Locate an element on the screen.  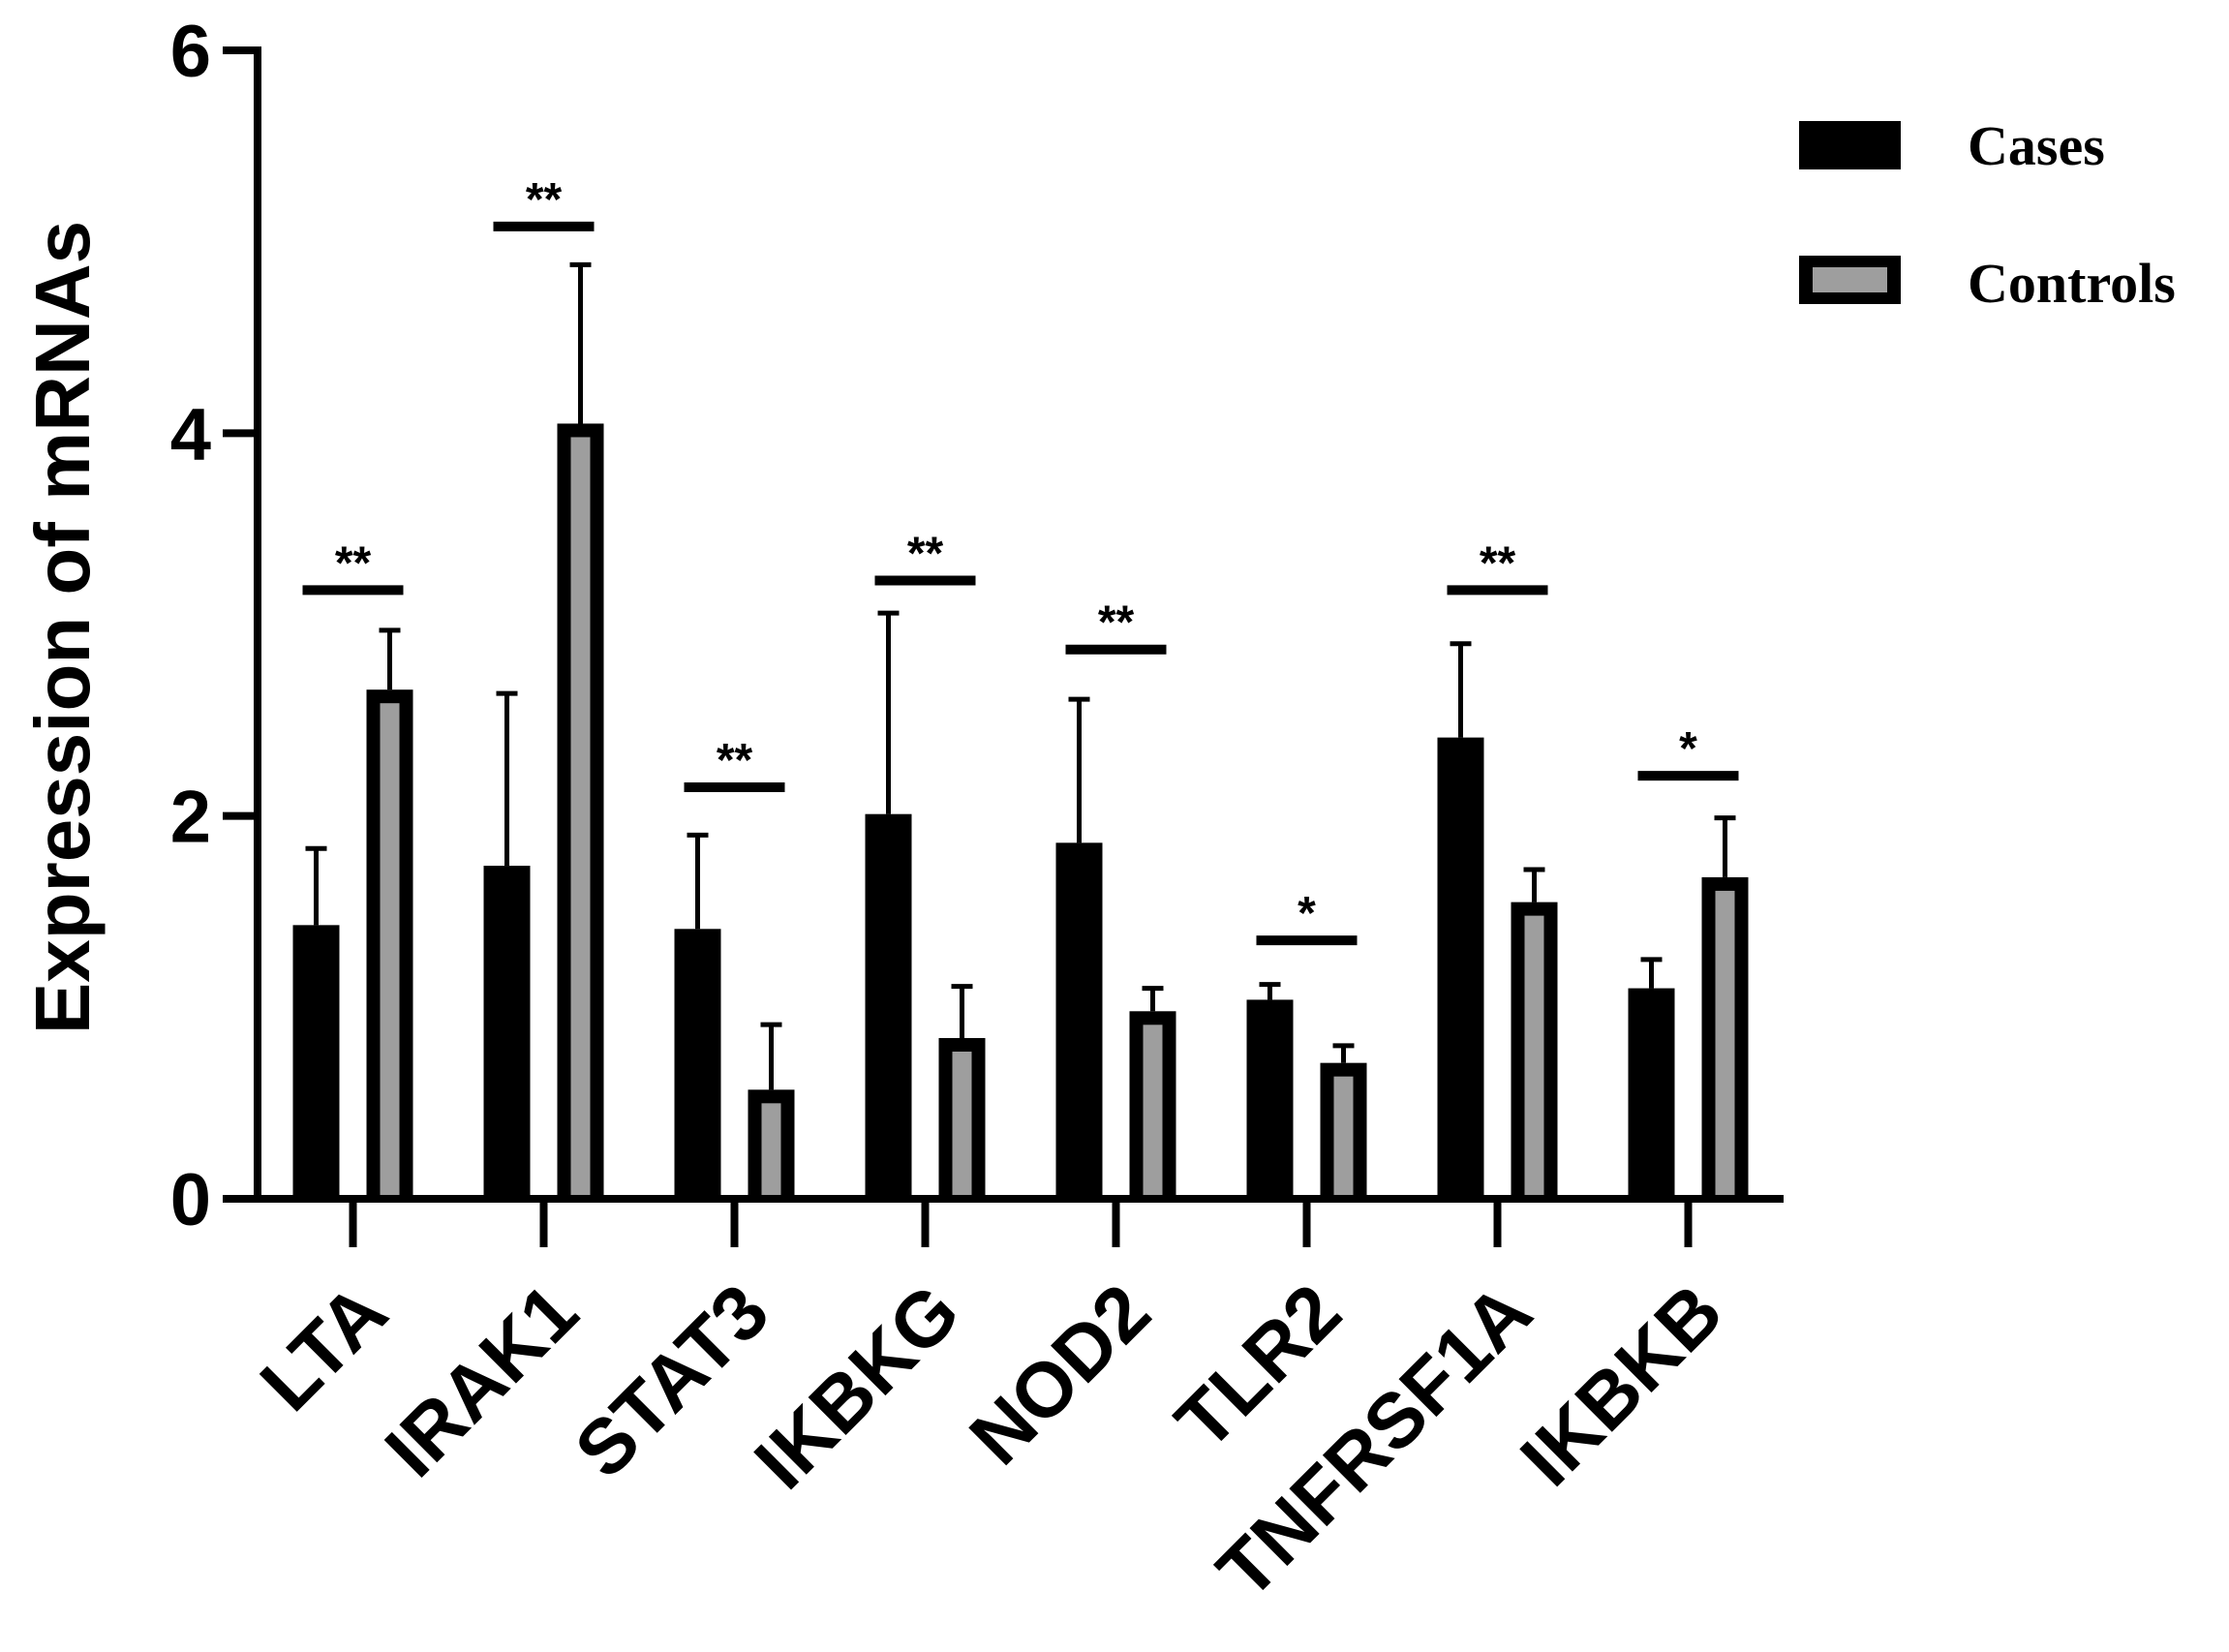
legend-swatch-cases is located at coordinates (1850, 145).